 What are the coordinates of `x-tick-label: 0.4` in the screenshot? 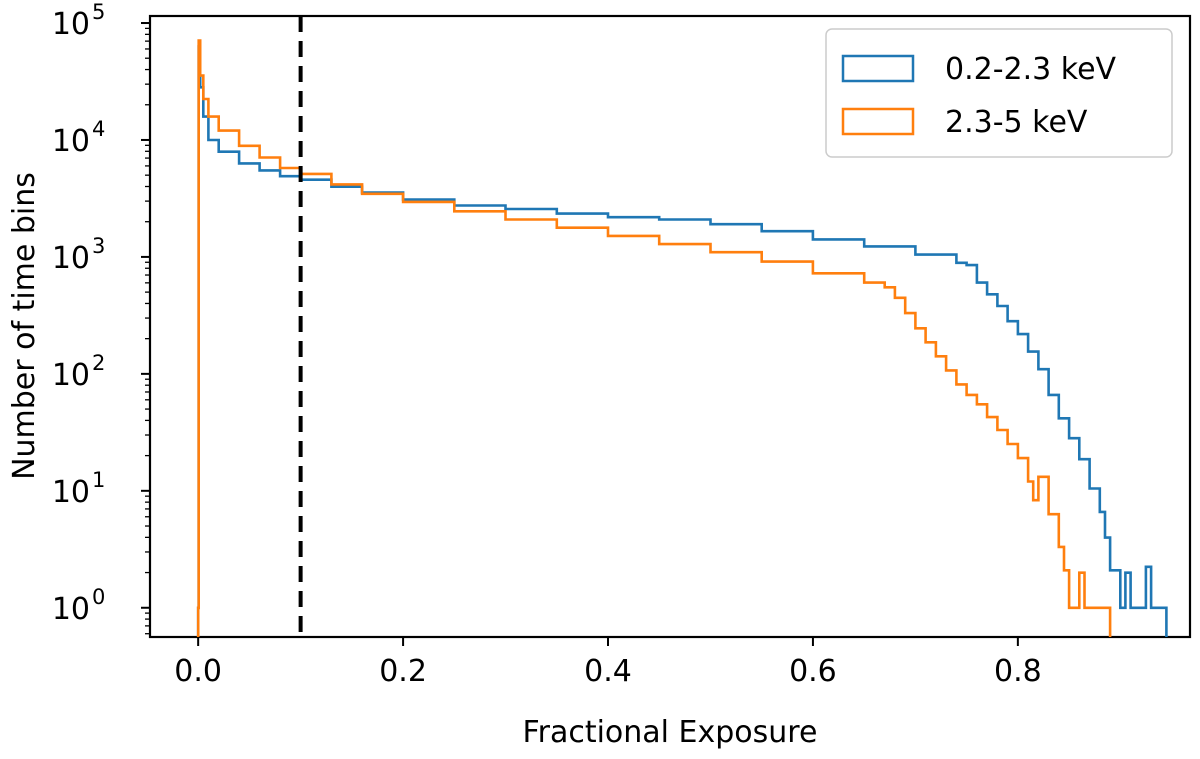 It's located at (608, 671).